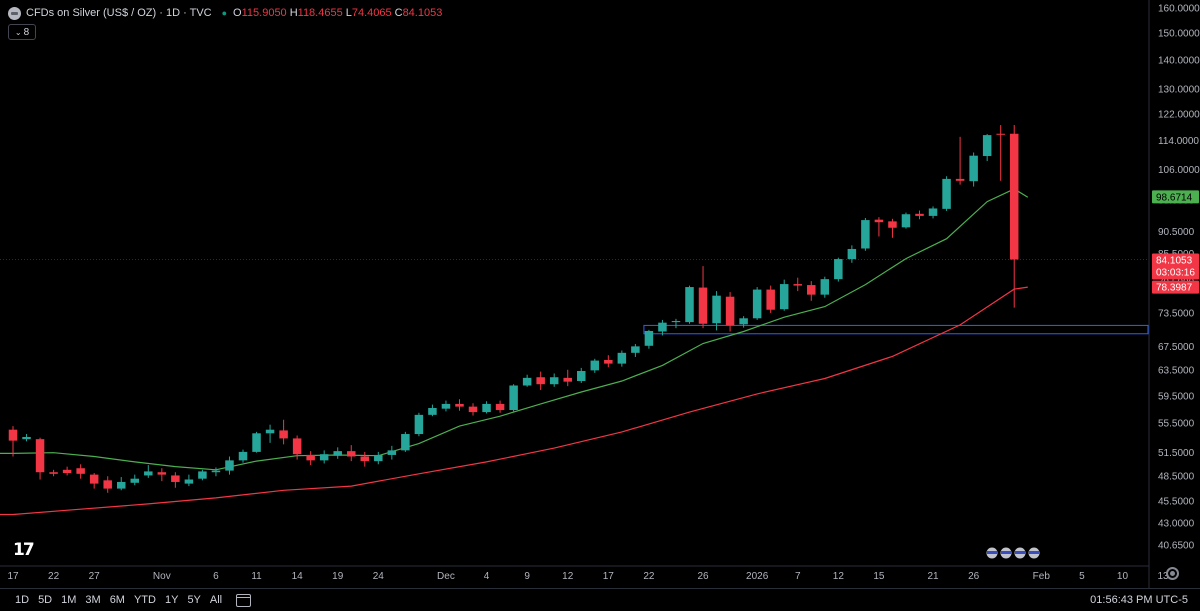  Describe the element at coordinates (379, 576) in the screenshot. I see `x-tick-label: 24` at that location.